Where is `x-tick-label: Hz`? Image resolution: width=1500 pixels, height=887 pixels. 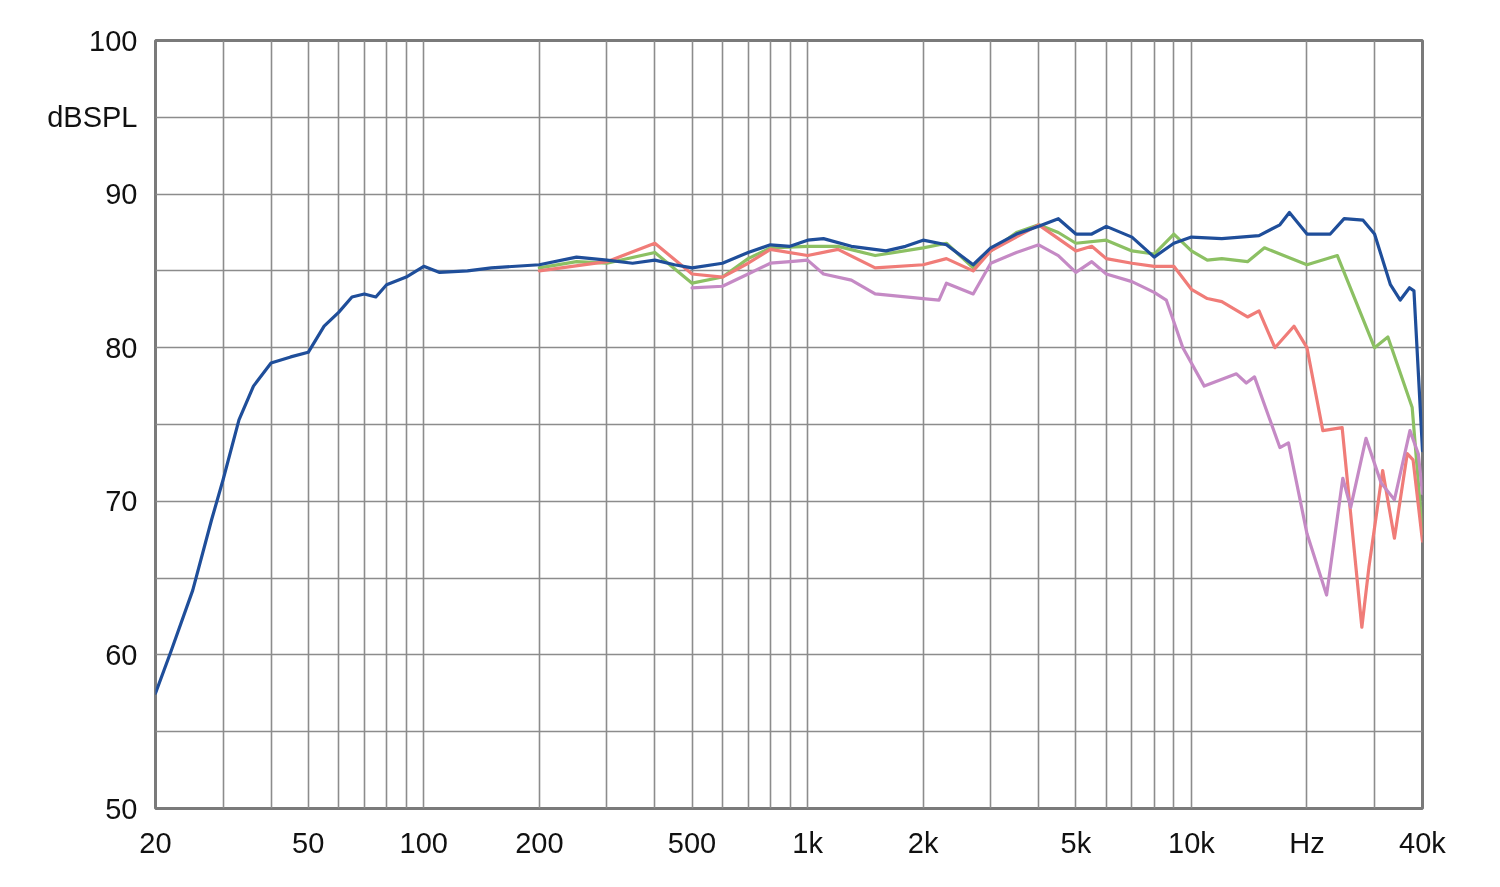
x-tick-label: Hz is located at coordinates (1307, 842).